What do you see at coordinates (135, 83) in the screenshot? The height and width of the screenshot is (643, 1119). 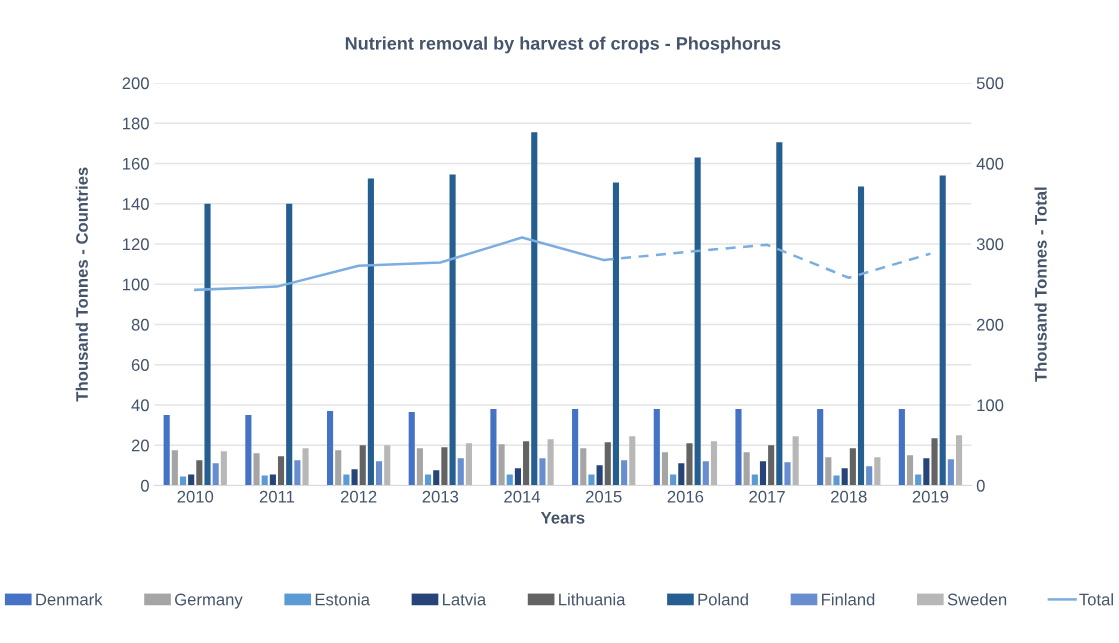 I see `y-tick-label: 200` at bounding box center [135, 83].